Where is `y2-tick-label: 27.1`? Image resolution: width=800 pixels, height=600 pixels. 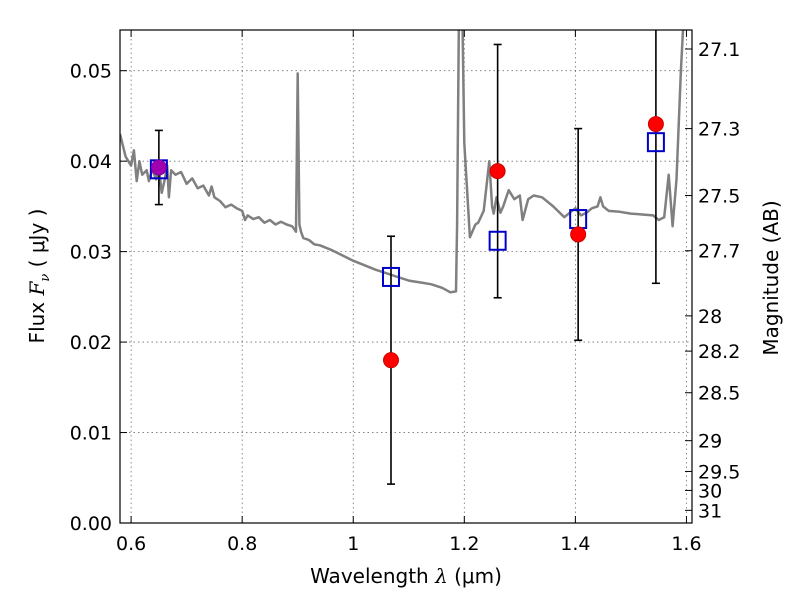 y2-tick-label: 27.1 is located at coordinates (719, 50).